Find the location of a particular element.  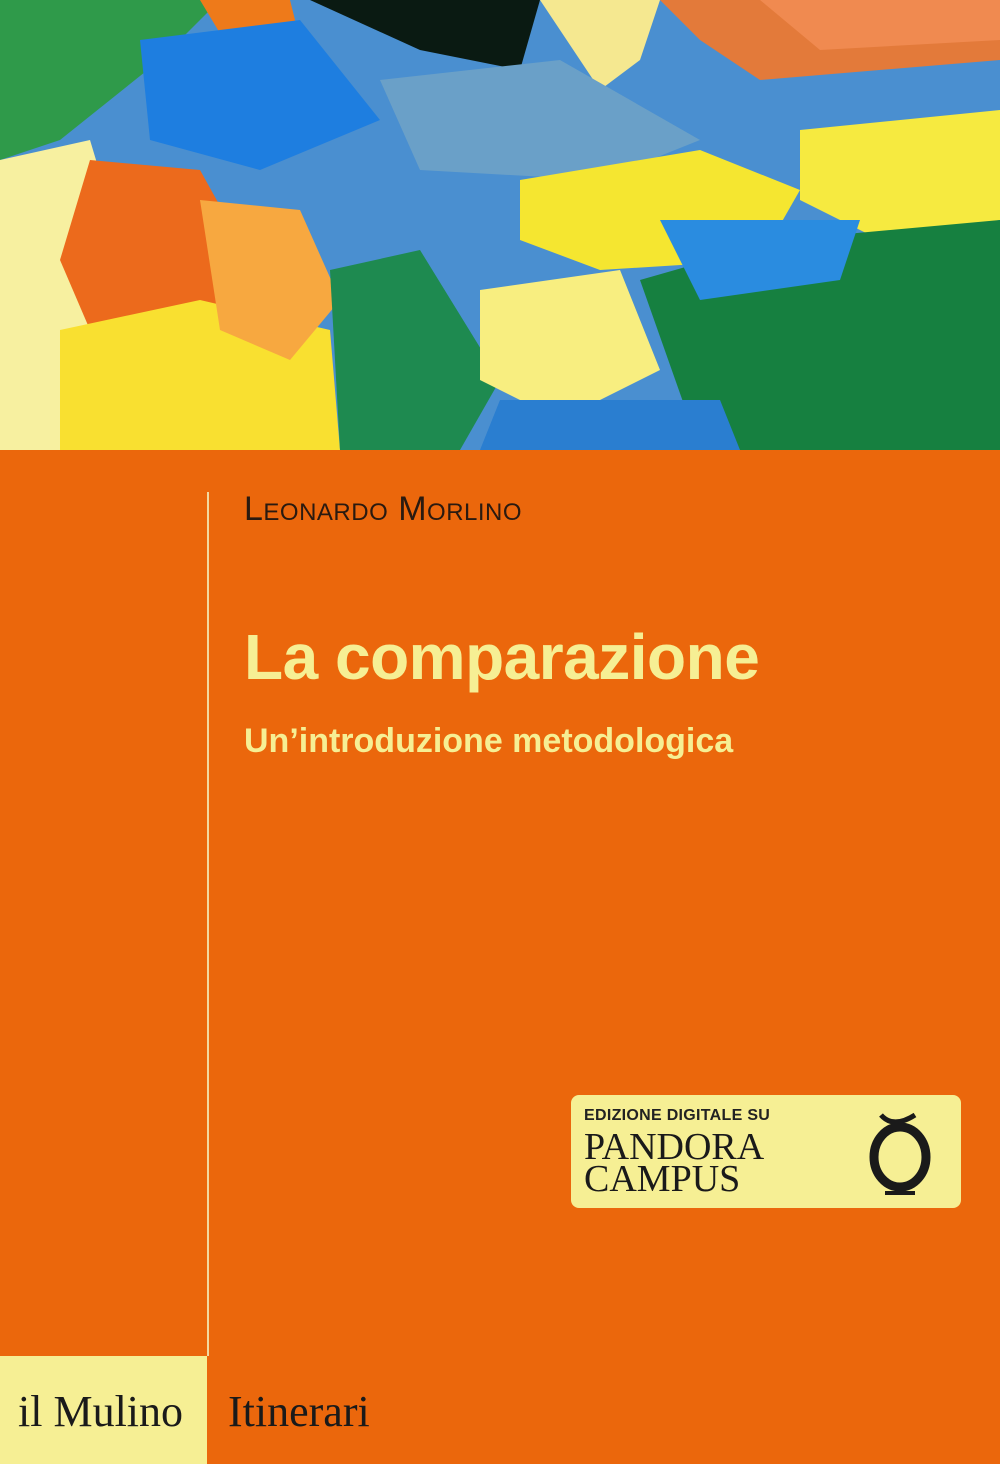

badge-line2: CAMPUS is located at coordinates (662, 1179).